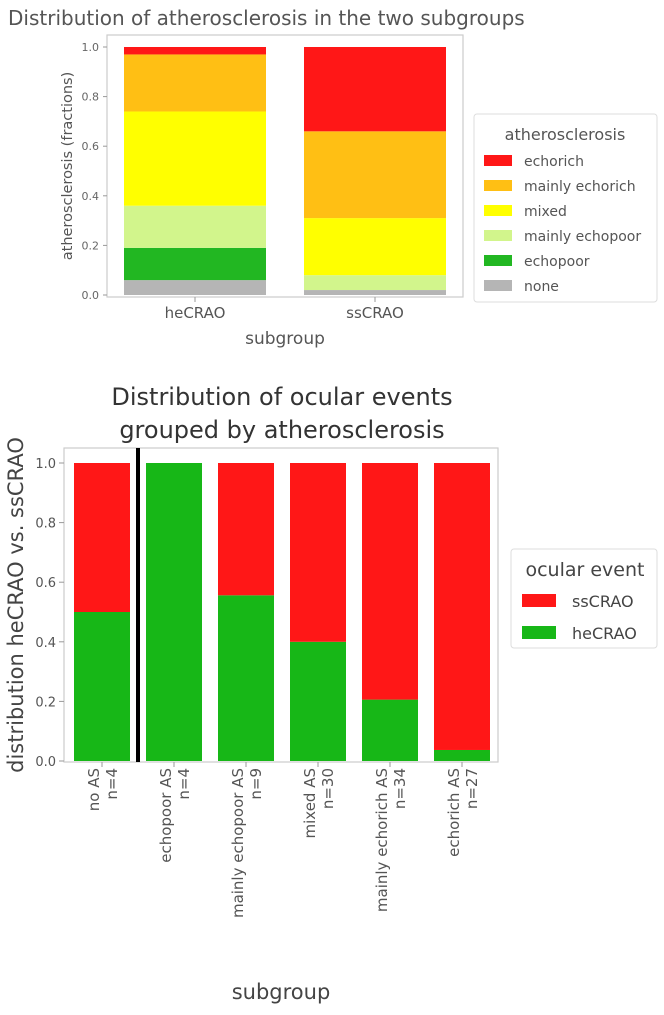 Image resolution: width=664 pixels, height=1015 pixels. I want to click on chart2-legend-box, so click(584, 598).